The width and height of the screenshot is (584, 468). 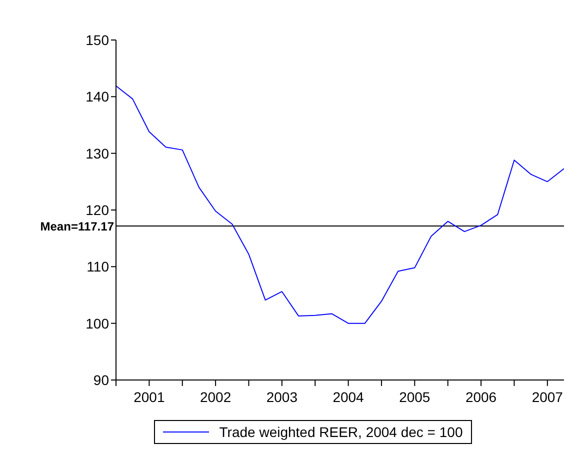 I want to click on y-tick-label: 100, so click(x=98, y=323).